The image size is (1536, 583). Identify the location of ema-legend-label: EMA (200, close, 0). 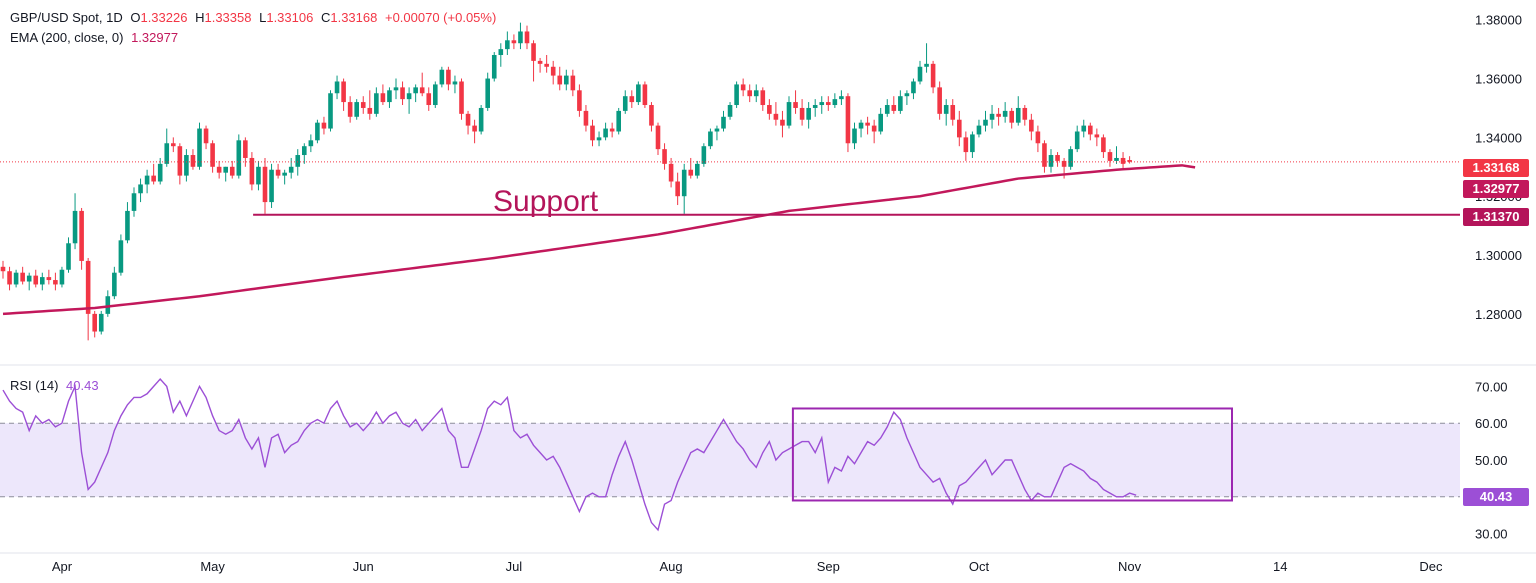
(67, 37).